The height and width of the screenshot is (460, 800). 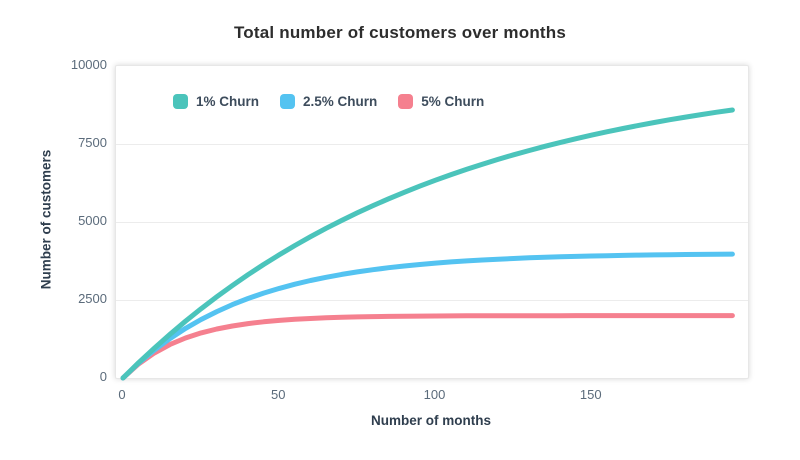 I want to click on x-axis-title: Number of months, so click(x=431, y=420).